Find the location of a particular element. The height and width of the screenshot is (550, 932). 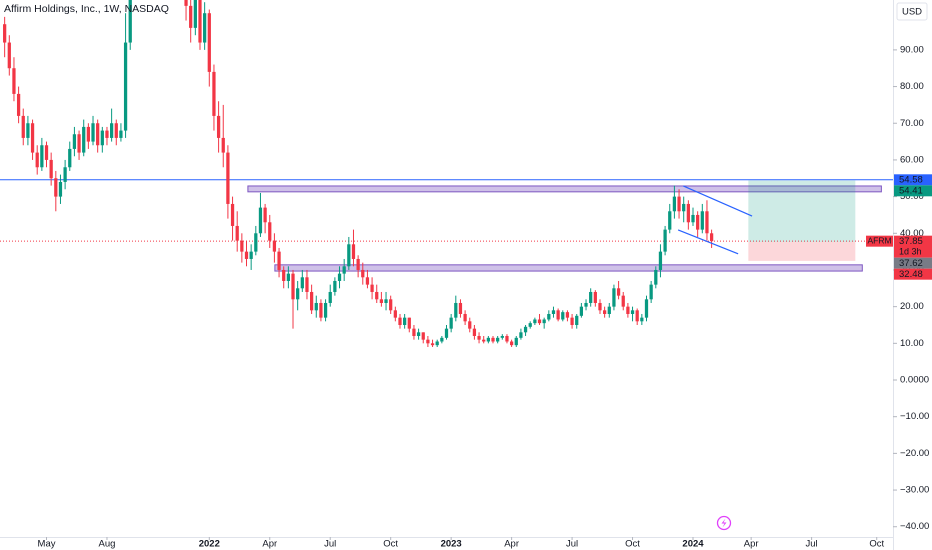

y-tick-label: 40.00 is located at coordinates (912, 233).